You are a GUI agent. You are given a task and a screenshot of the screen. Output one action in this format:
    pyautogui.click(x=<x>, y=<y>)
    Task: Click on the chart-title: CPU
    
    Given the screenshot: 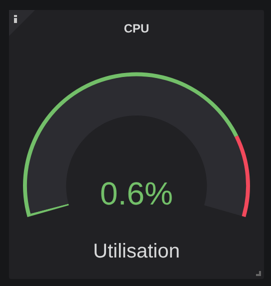 What is the action you would take?
    pyautogui.click(x=137, y=29)
    